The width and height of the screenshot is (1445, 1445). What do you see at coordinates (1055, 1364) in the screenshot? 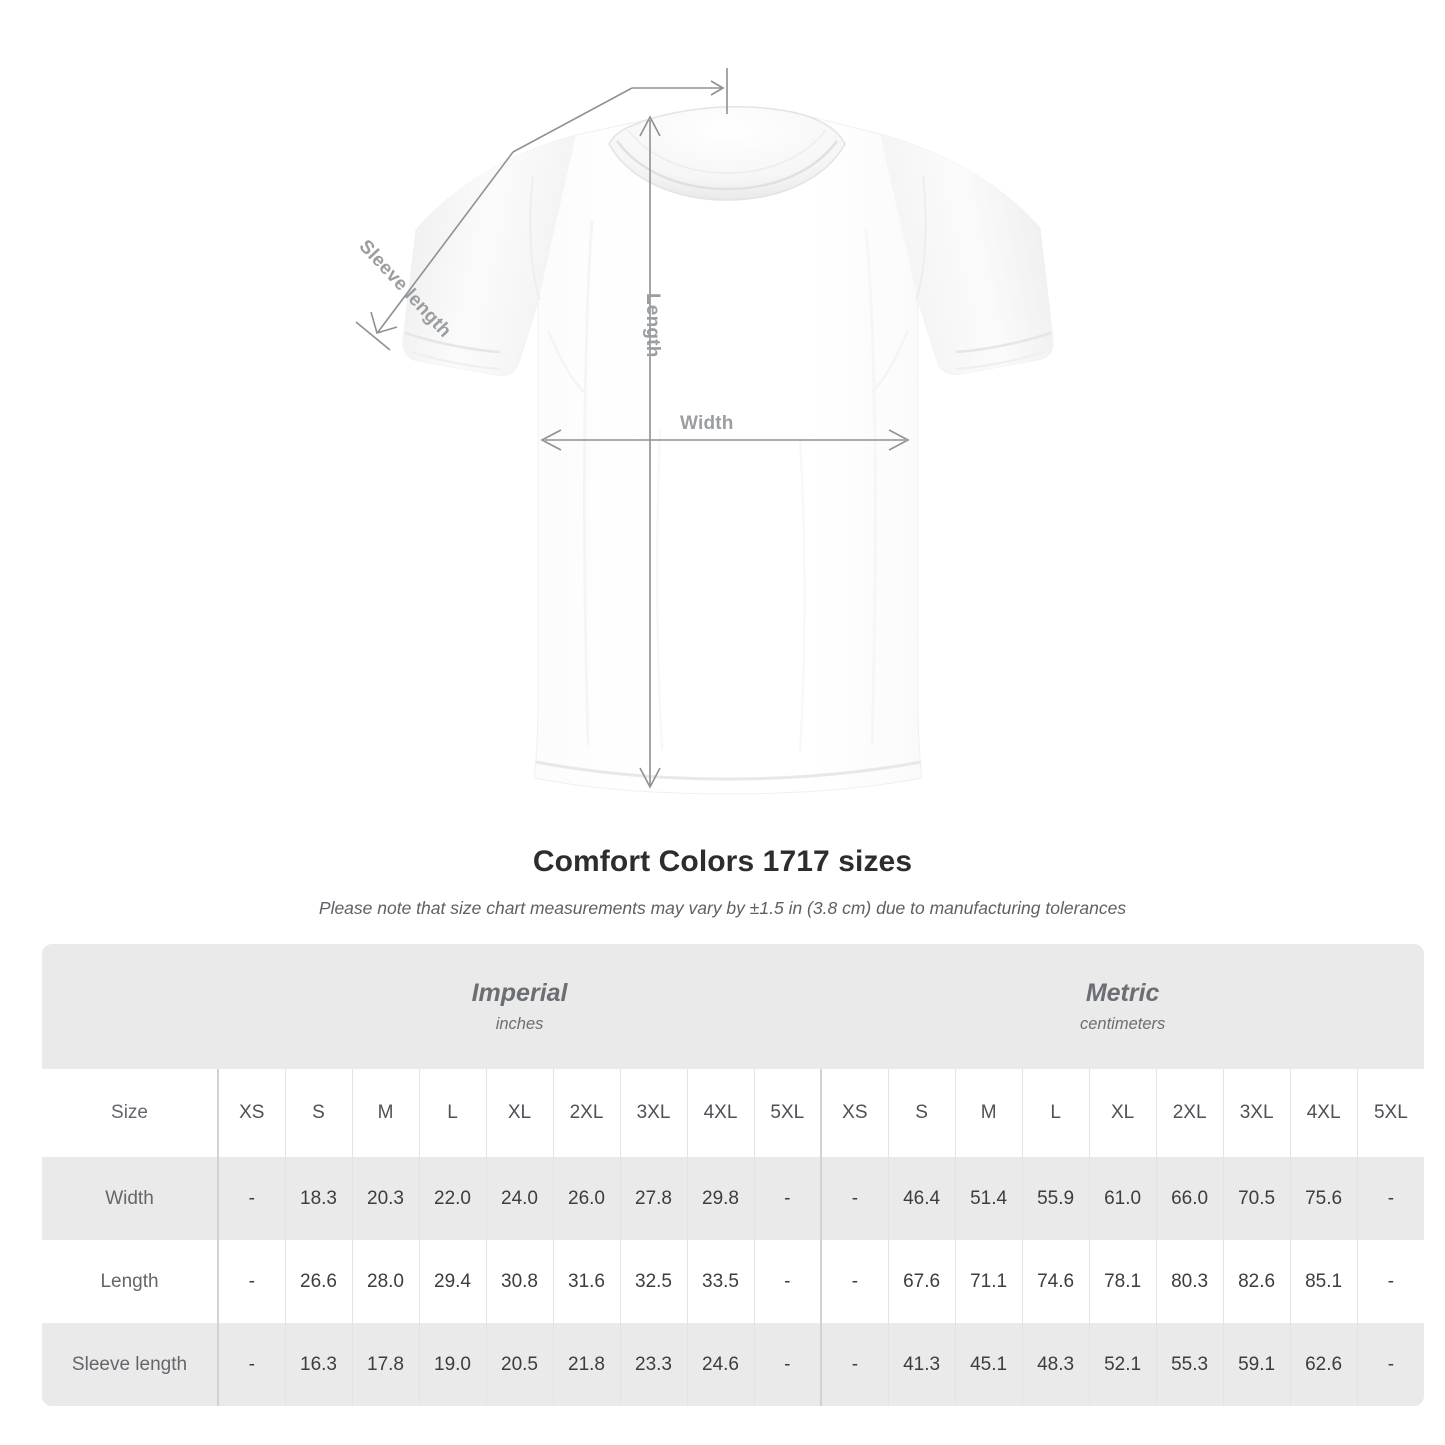
I see `cell-sleeve-metric-l: 48.3` at bounding box center [1055, 1364].